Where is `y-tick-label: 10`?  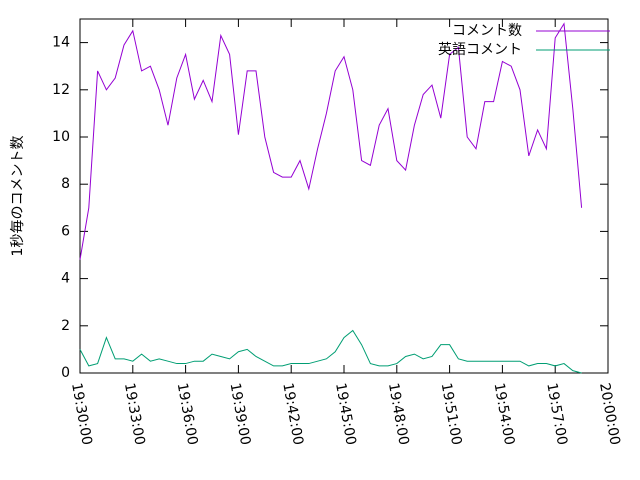
y-tick-label: 10 is located at coordinates (61, 137).